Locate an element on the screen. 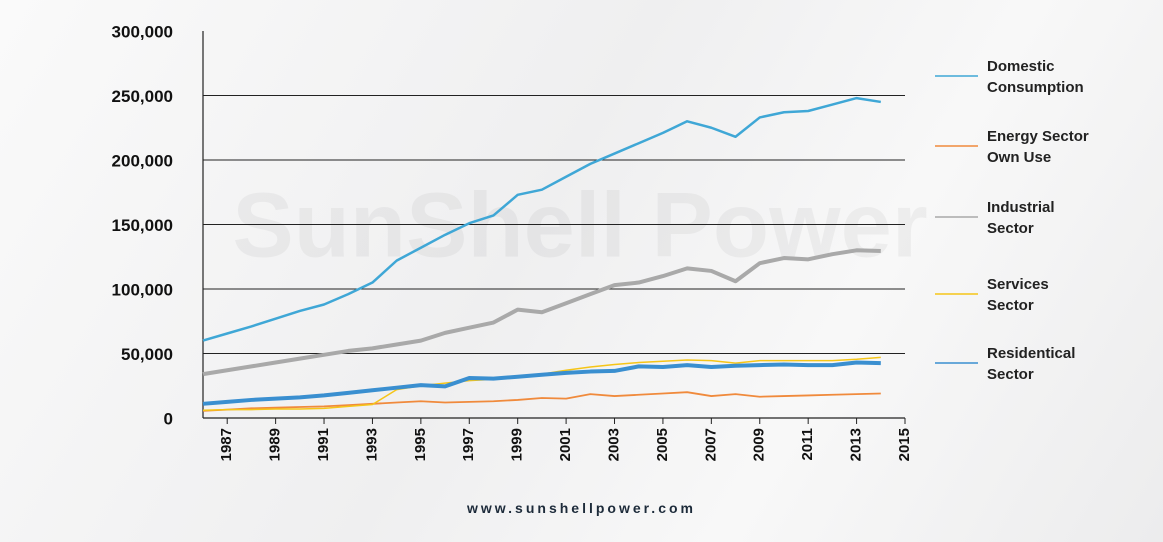 Image resolution: width=1163 pixels, height=542 pixels. legend-label: Industrial Sector is located at coordinates (1021, 218).